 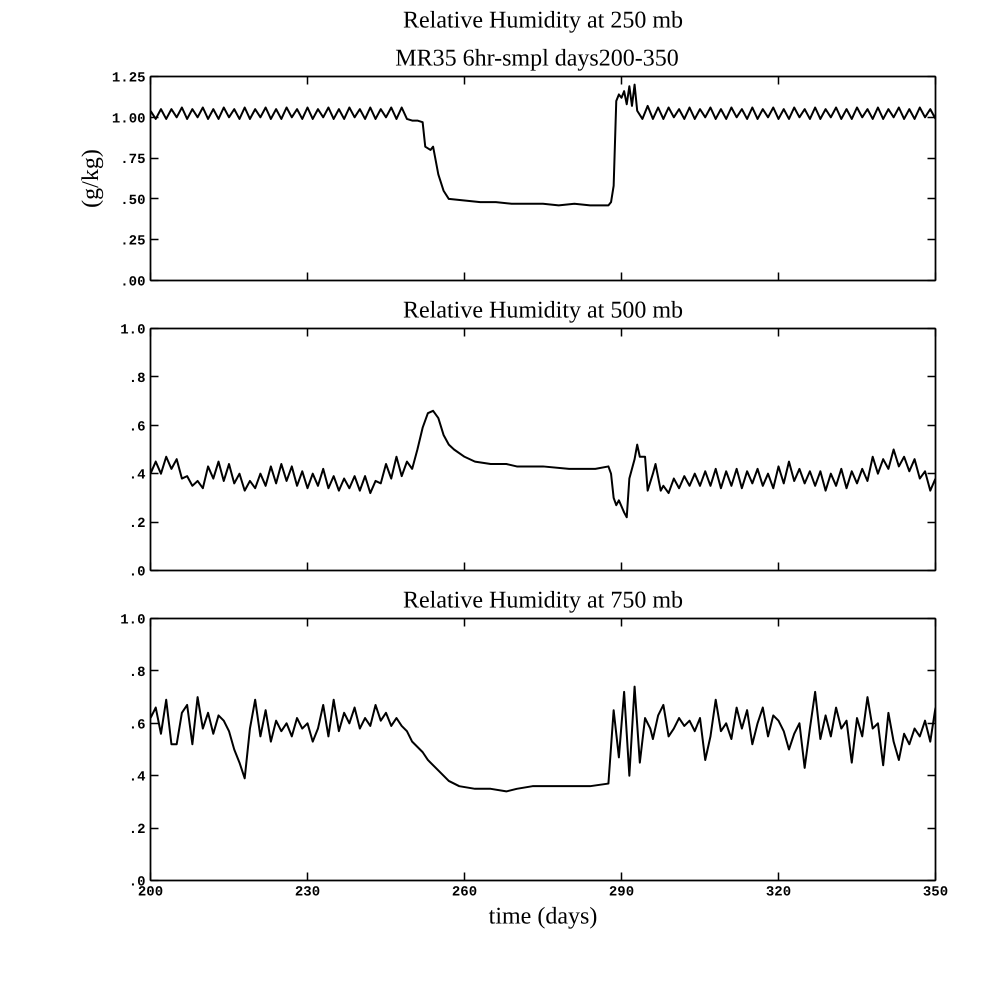 What do you see at coordinates (129, 119) in the screenshot?
I see `y-tick-label: 1.00` at bounding box center [129, 119].